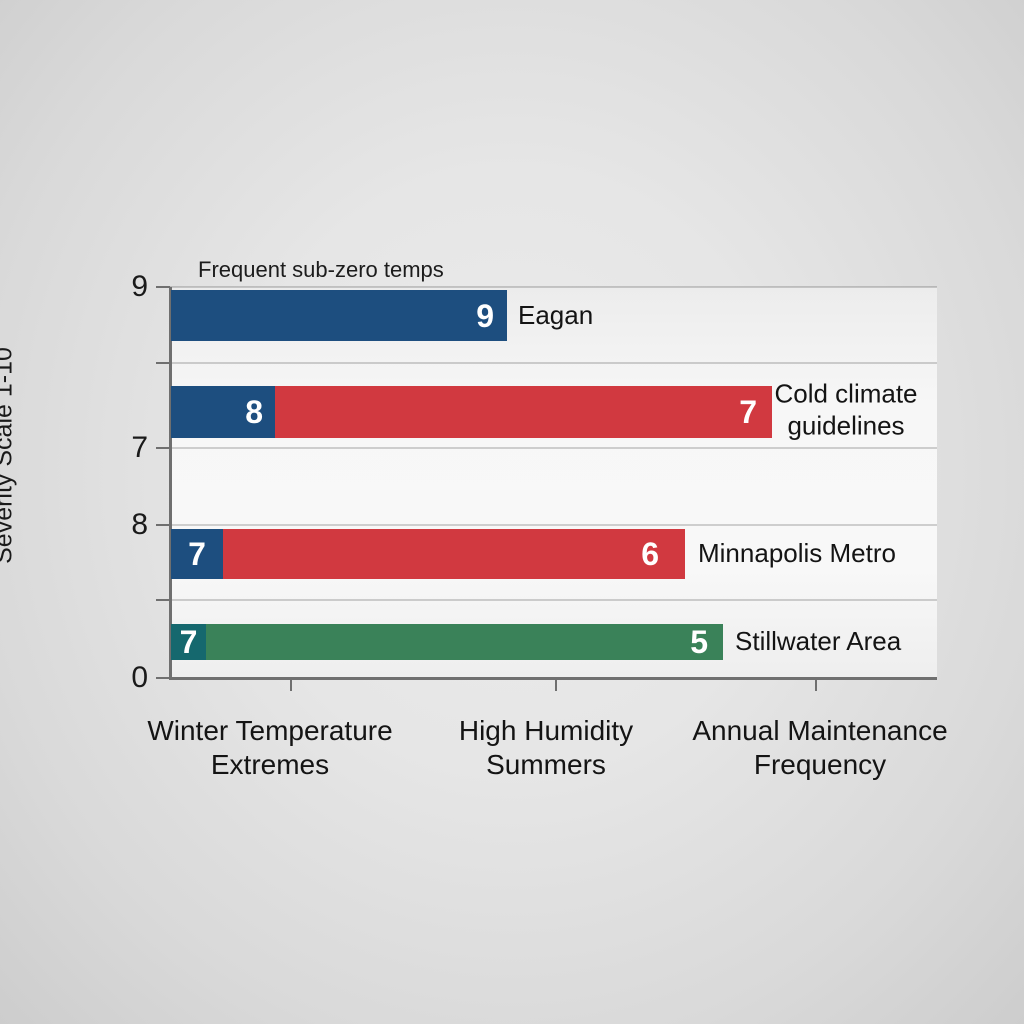 This screenshot has height=1024, width=1024. Describe the element at coordinates (464, 642) in the screenshot. I see `bar-segment: 5` at that location.